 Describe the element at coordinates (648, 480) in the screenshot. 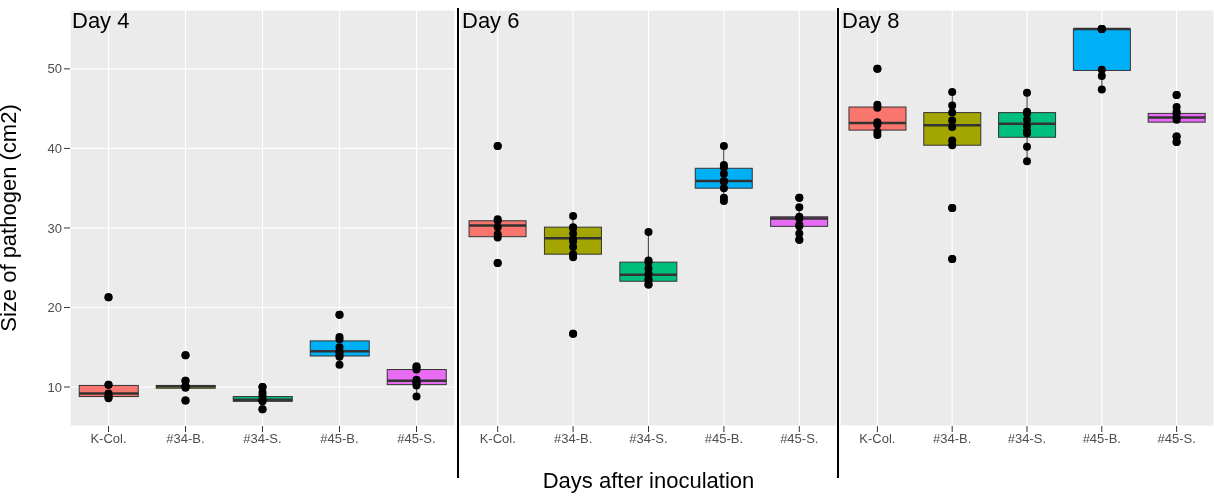

I see `x-axis-title: Days after inoculation` at that location.